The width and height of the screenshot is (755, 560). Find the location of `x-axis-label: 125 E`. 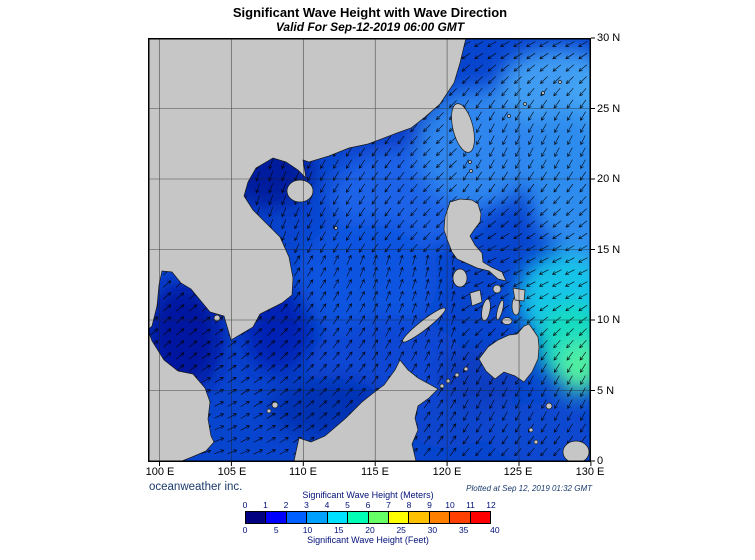

x-axis-label: 125 E is located at coordinates (518, 472).